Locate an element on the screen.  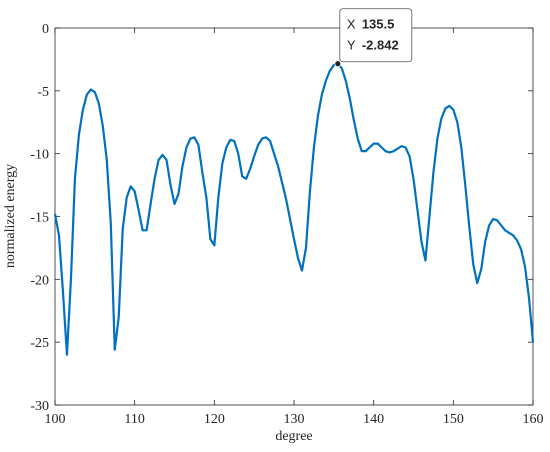
x-tick-label: 160 is located at coordinates (533, 419).